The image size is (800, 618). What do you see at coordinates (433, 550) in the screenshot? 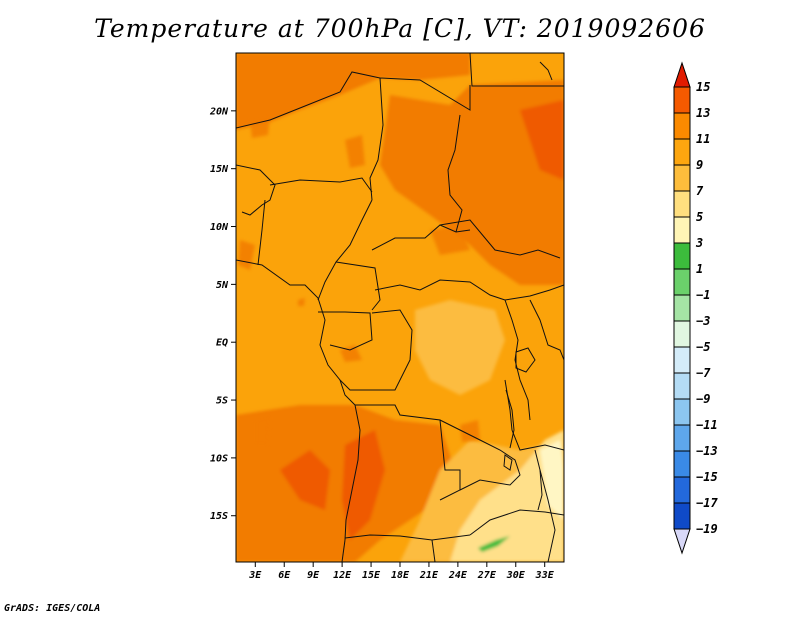
I see `border-botswana` at bounding box center [433, 550].